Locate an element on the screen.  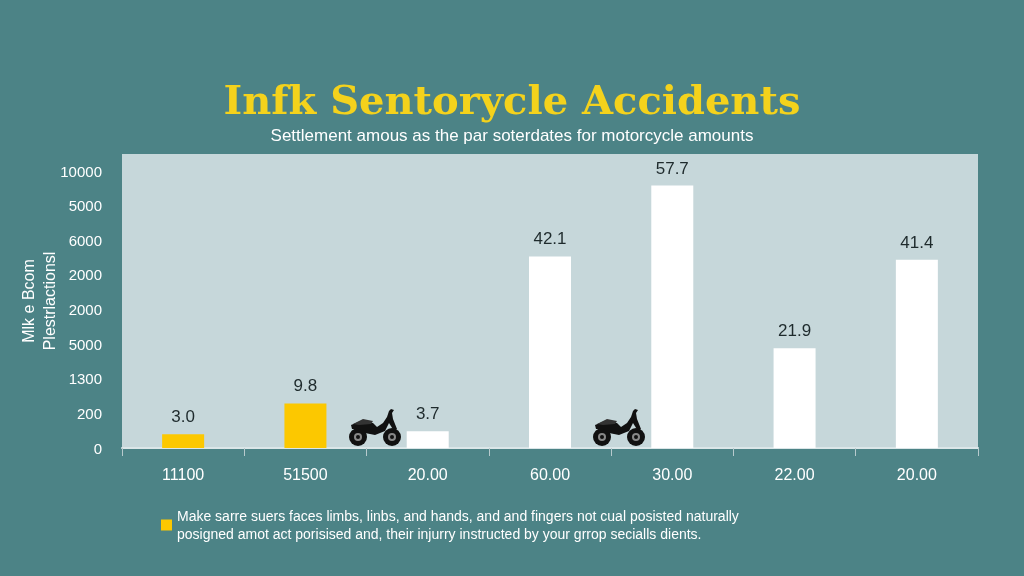
text: 1300 is located at coordinates (85, 379).